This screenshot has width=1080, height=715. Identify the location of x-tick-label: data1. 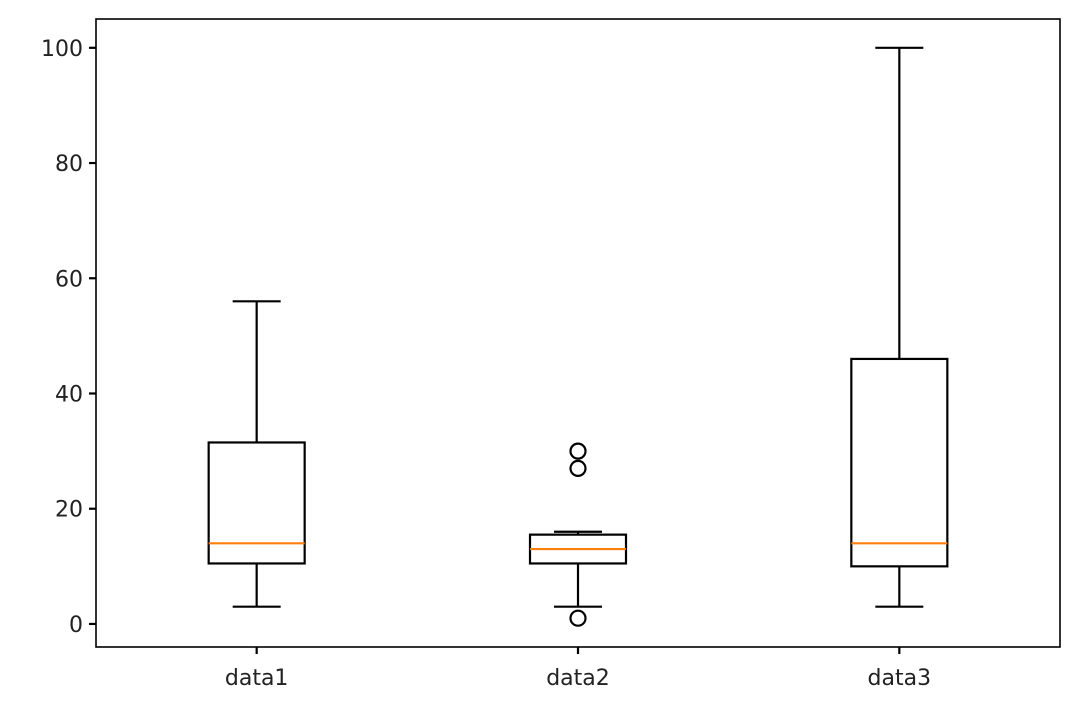
(257, 678).